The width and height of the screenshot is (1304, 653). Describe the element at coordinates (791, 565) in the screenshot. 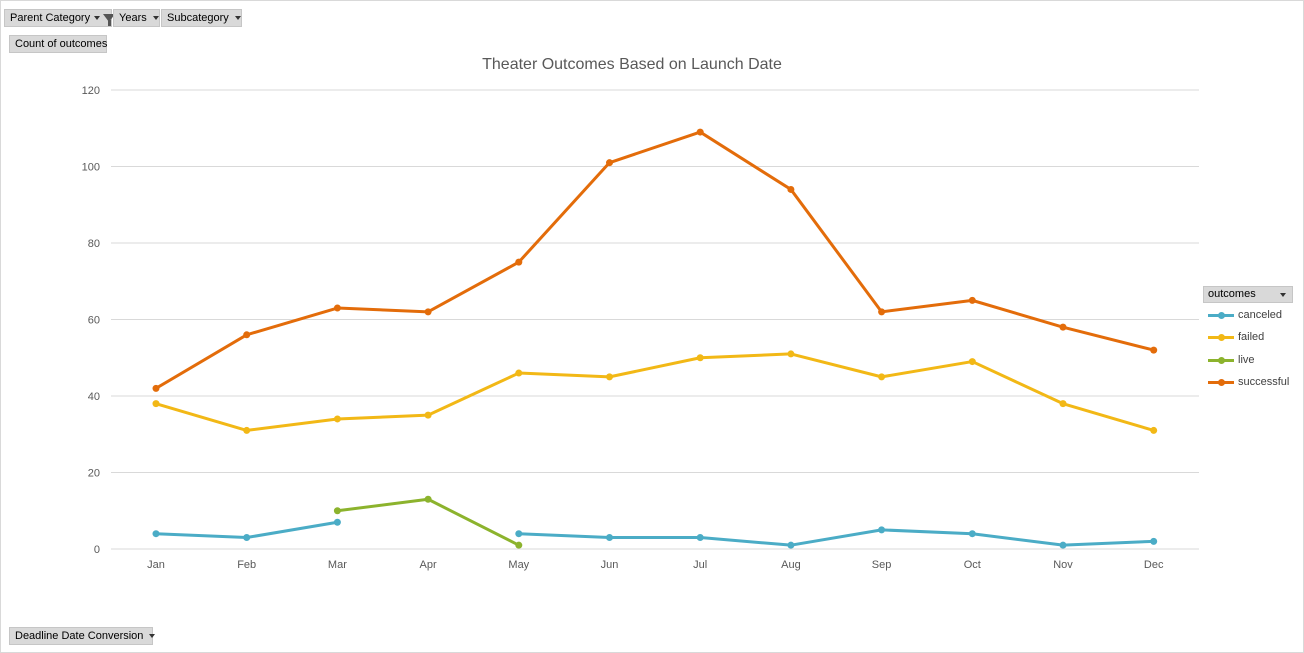

I see `x-tick-label: Aug` at that location.